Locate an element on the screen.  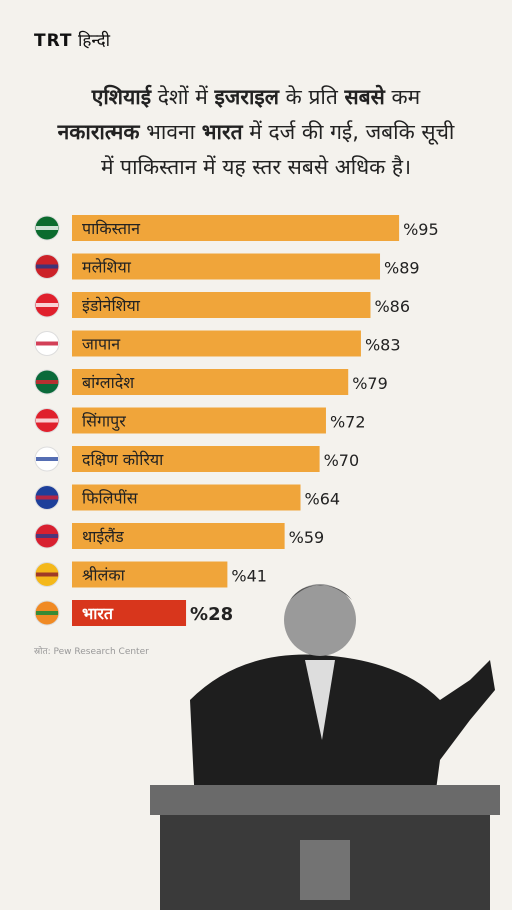
category-label: मलेशिया is located at coordinates (107, 267).